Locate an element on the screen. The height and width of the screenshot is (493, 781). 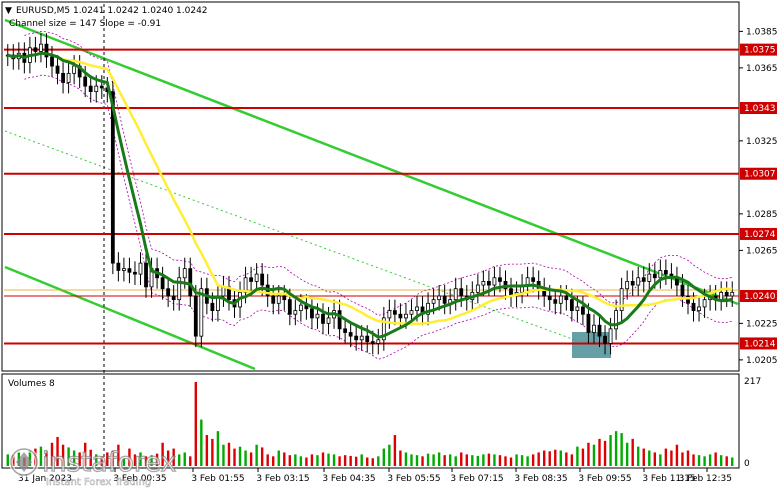
level-tag-label: 1.0240 is located at coordinates (760, 297).